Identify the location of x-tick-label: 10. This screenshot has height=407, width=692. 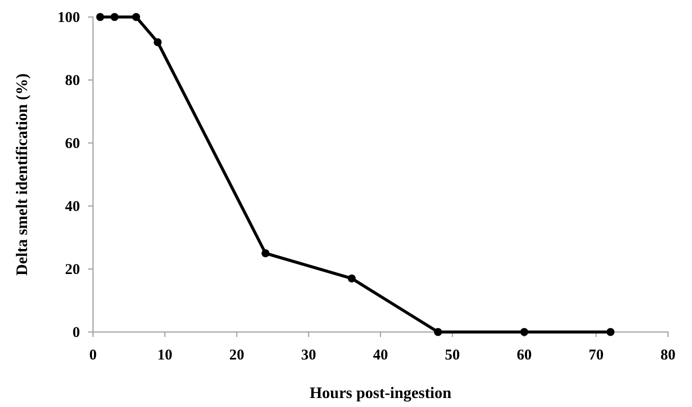
(164, 356).